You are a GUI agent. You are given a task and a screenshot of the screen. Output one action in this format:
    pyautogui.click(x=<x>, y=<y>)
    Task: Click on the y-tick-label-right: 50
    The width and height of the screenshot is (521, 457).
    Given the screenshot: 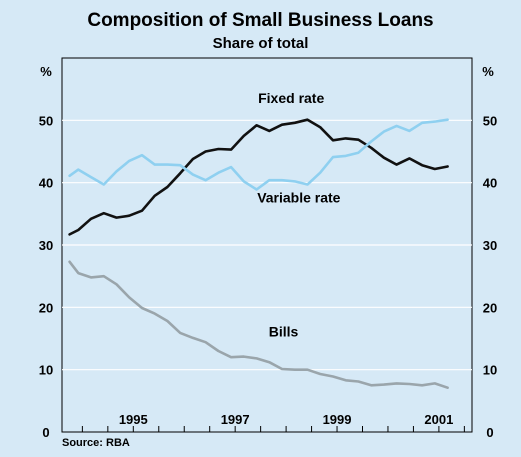 What is the action you would take?
    pyautogui.click(x=490, y=120)
    